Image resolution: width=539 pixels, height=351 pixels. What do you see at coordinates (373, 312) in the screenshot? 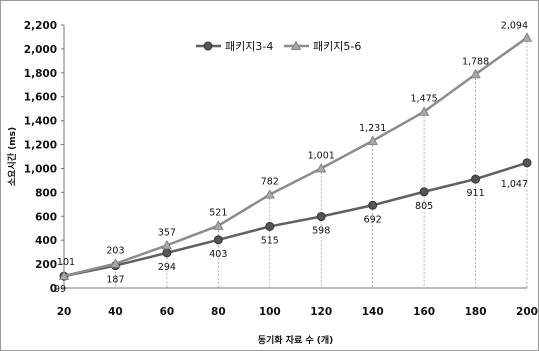
I see `x-tick-label: 140` at bounding box center [373, 312].